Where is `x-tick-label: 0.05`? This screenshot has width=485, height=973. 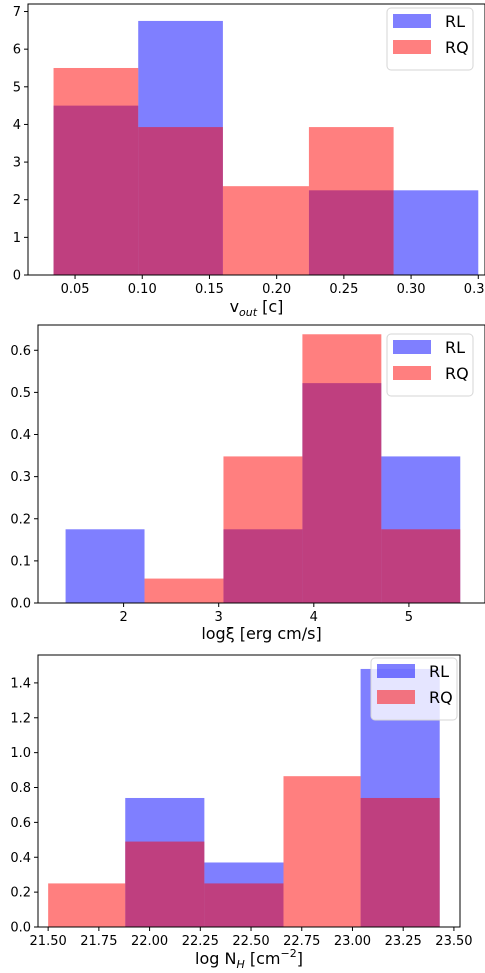
x-tick-label: 0.05 is located at coordinates (75, 289).